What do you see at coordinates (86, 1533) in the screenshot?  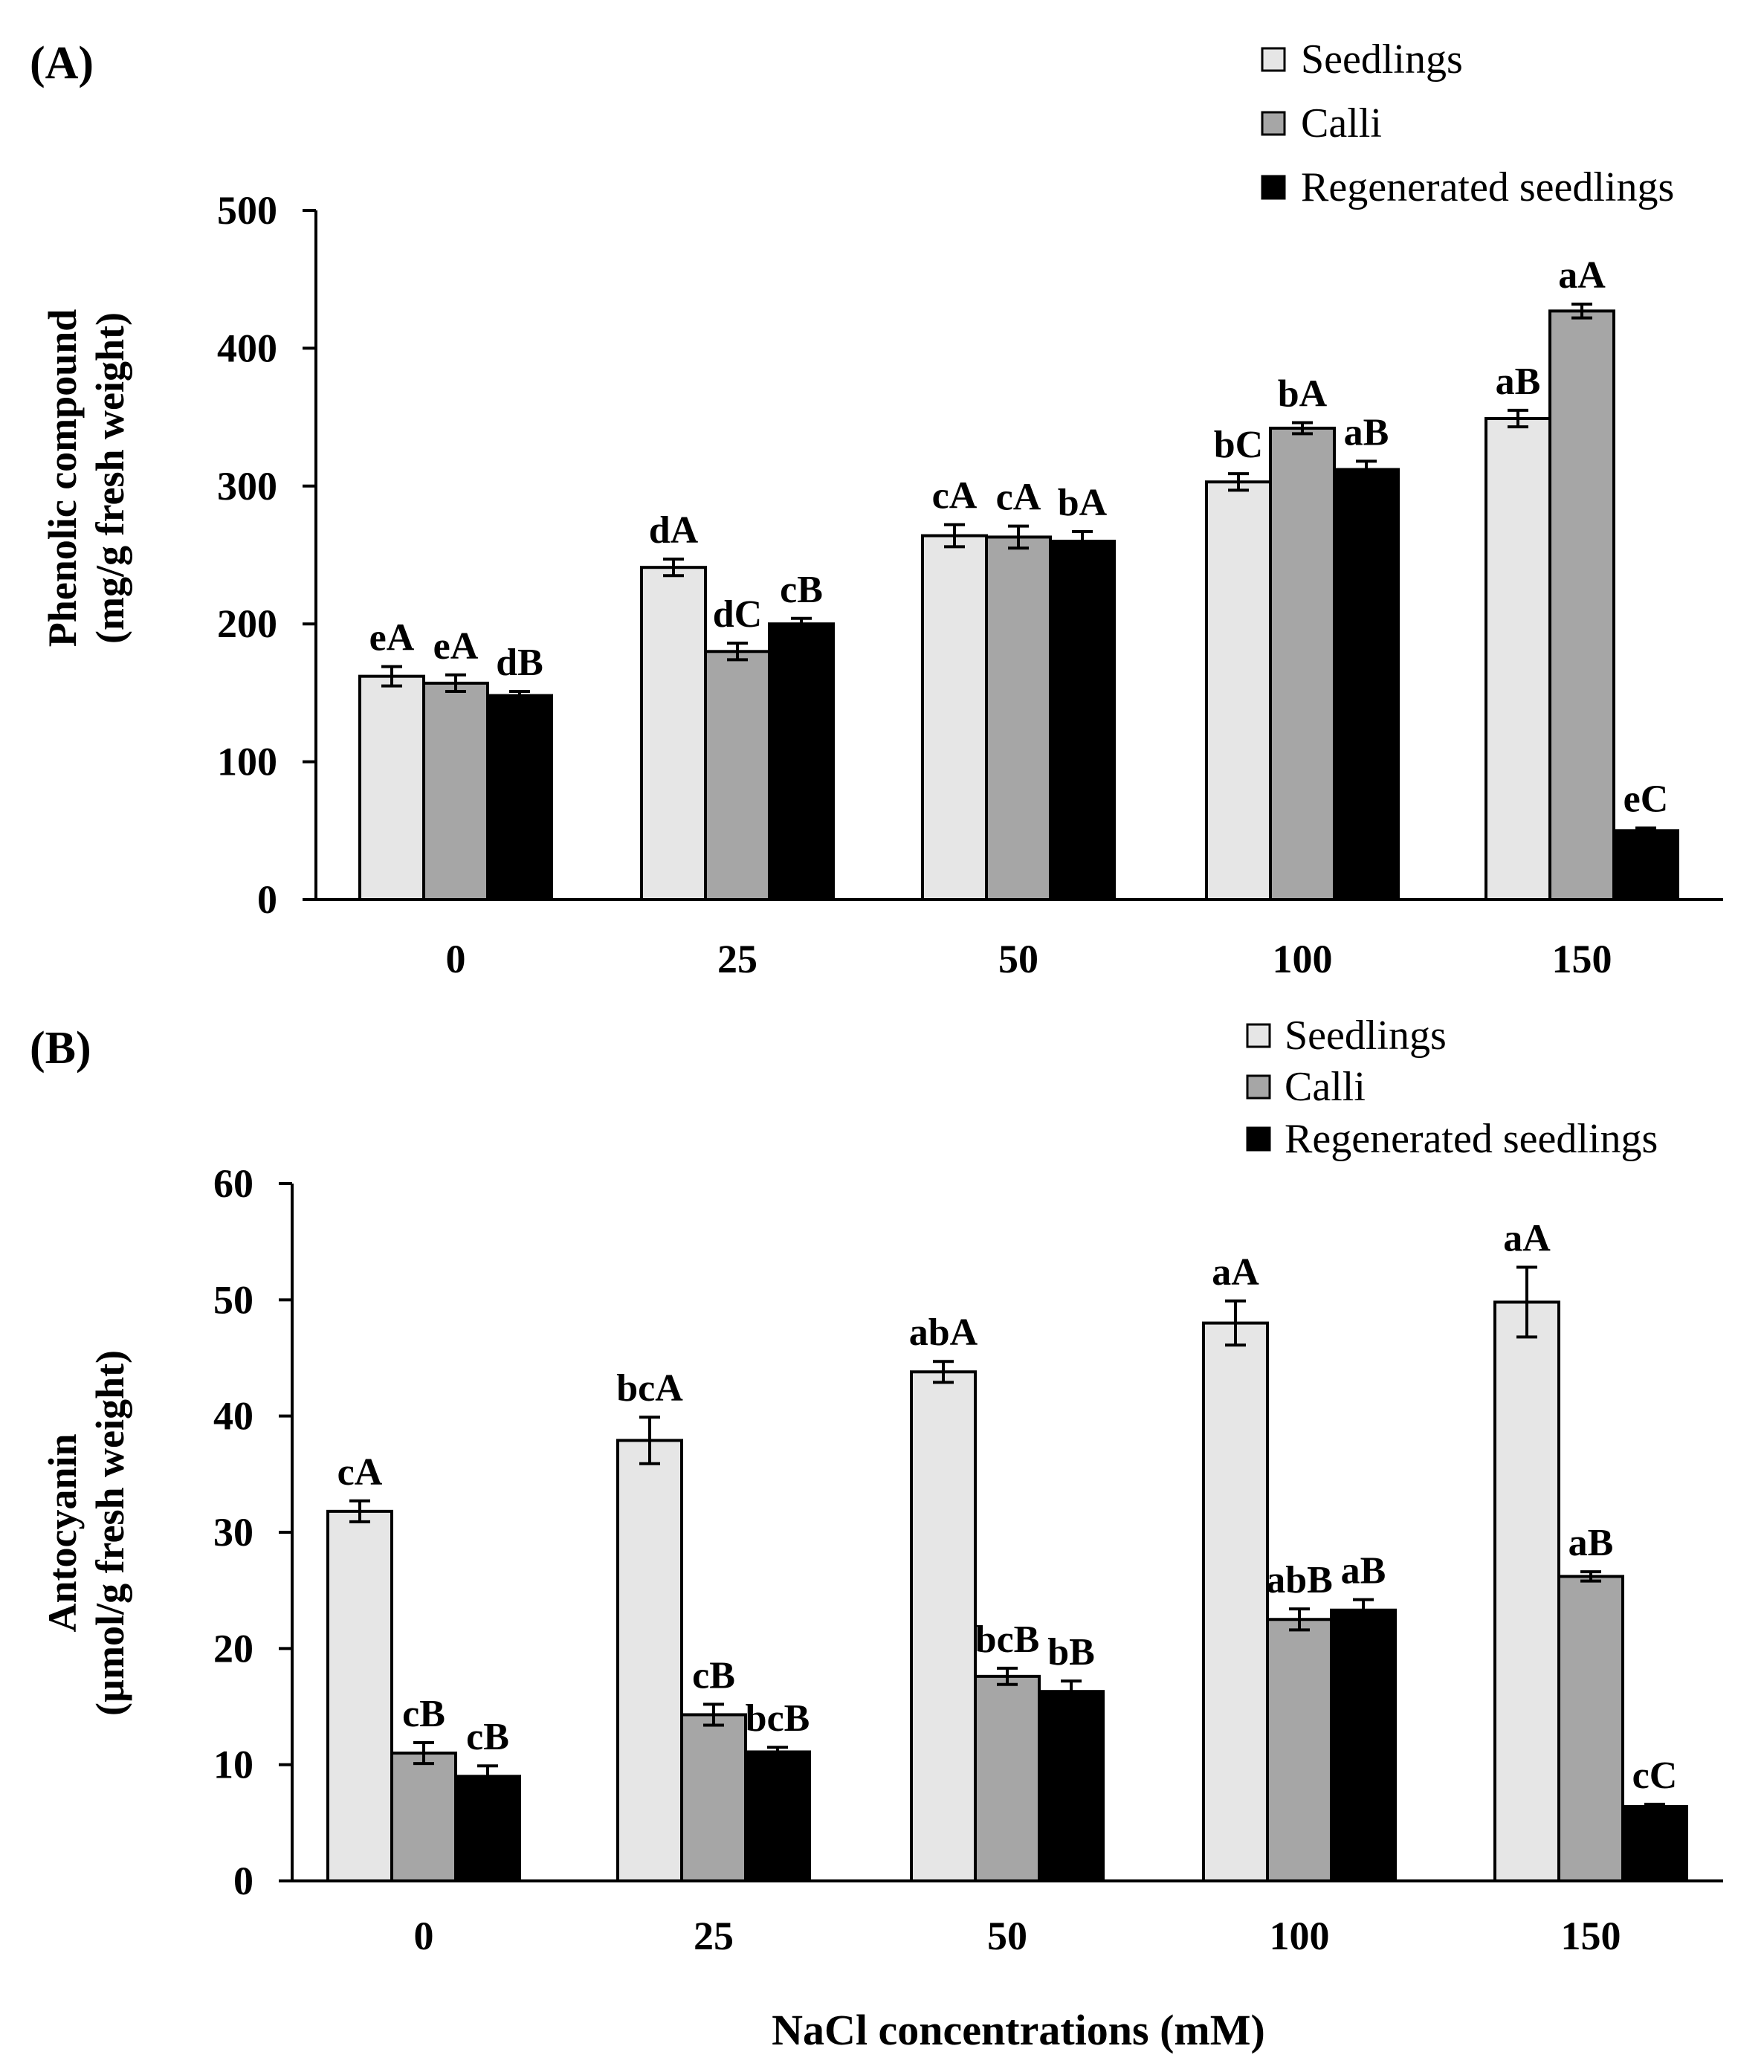 I see `y-axis-title: Antocyanin (µmol/g fresh weight)` at bounding box center [86, 1533].